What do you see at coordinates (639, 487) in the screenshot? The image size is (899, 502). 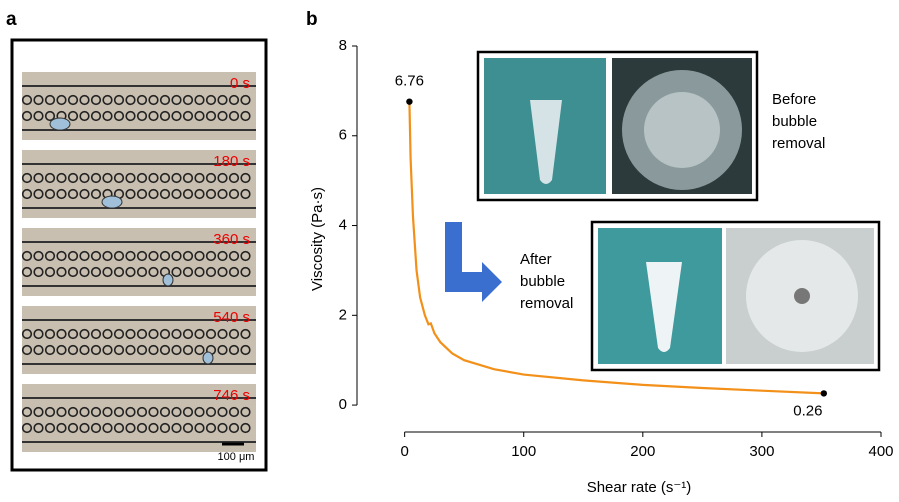 I see `x-axis-label: Shear rate (s⁻¹)` at bounding box center [639, 487].